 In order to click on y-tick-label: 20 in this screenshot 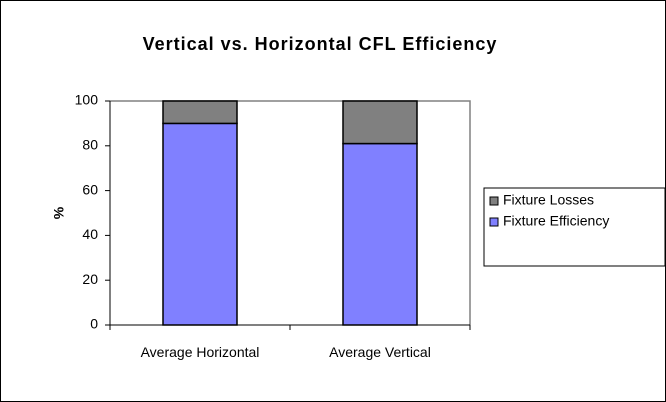, I will do `click(90, 279)`.